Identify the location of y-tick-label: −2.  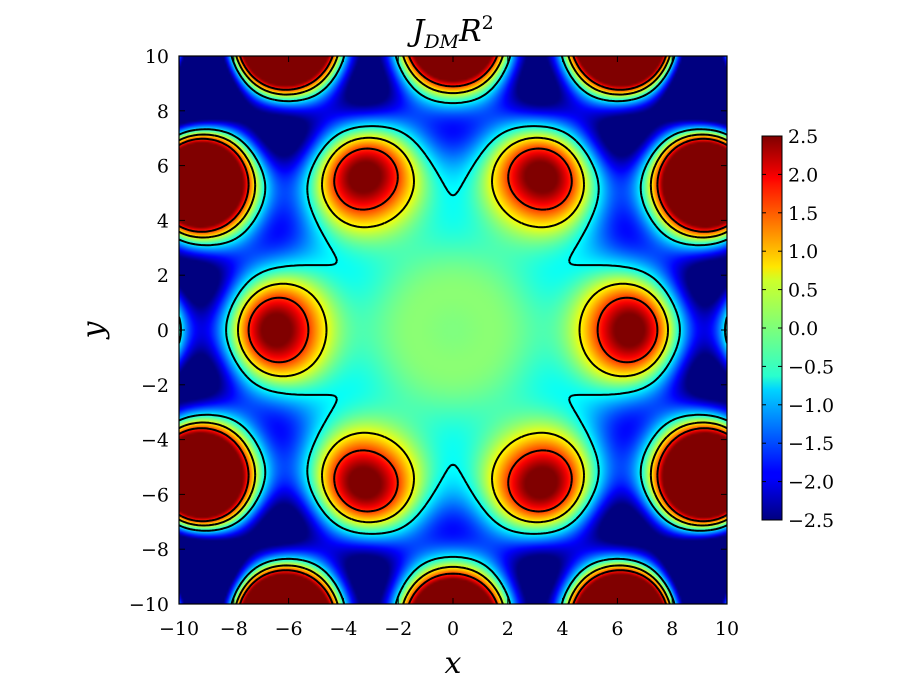
(155, 386).